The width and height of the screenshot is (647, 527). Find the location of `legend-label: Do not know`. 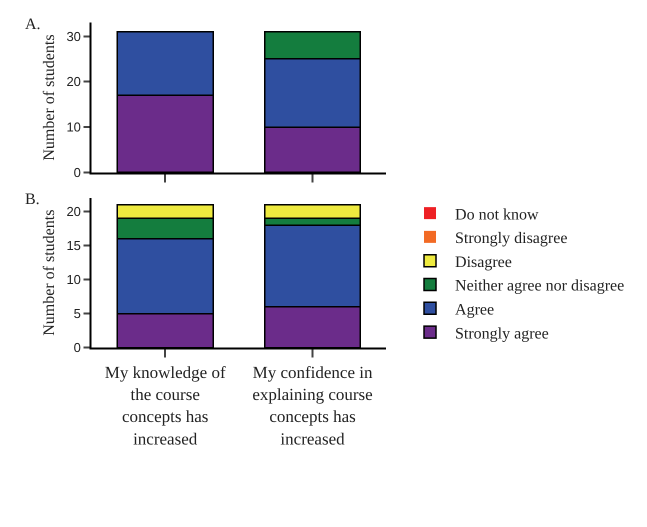

legend-label: Do not know is located at coordinates (497, 215).